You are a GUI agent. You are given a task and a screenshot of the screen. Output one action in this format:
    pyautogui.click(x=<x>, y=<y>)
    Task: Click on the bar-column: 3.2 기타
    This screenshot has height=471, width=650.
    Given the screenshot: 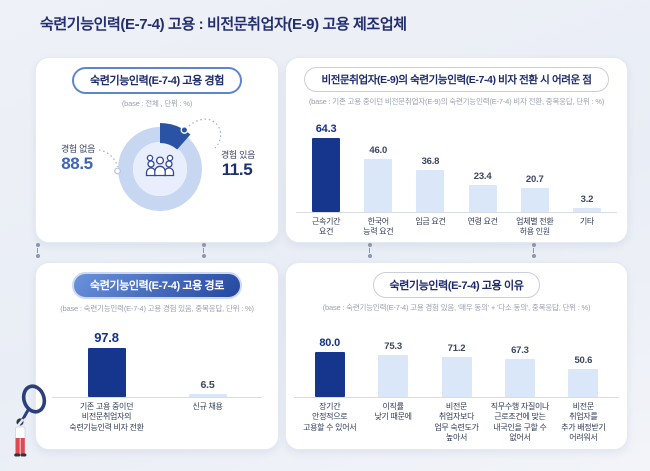 What is the action you would take?
    pyautogui.click(x=587, y=158)
    